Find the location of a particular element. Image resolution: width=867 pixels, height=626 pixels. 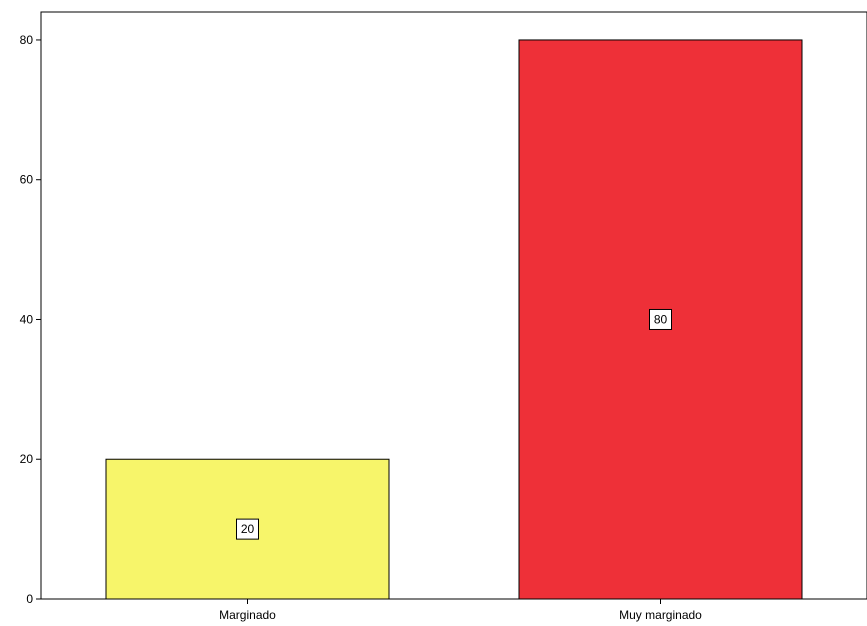

y-tick-label: 0 is located at coordinates (29, 599).